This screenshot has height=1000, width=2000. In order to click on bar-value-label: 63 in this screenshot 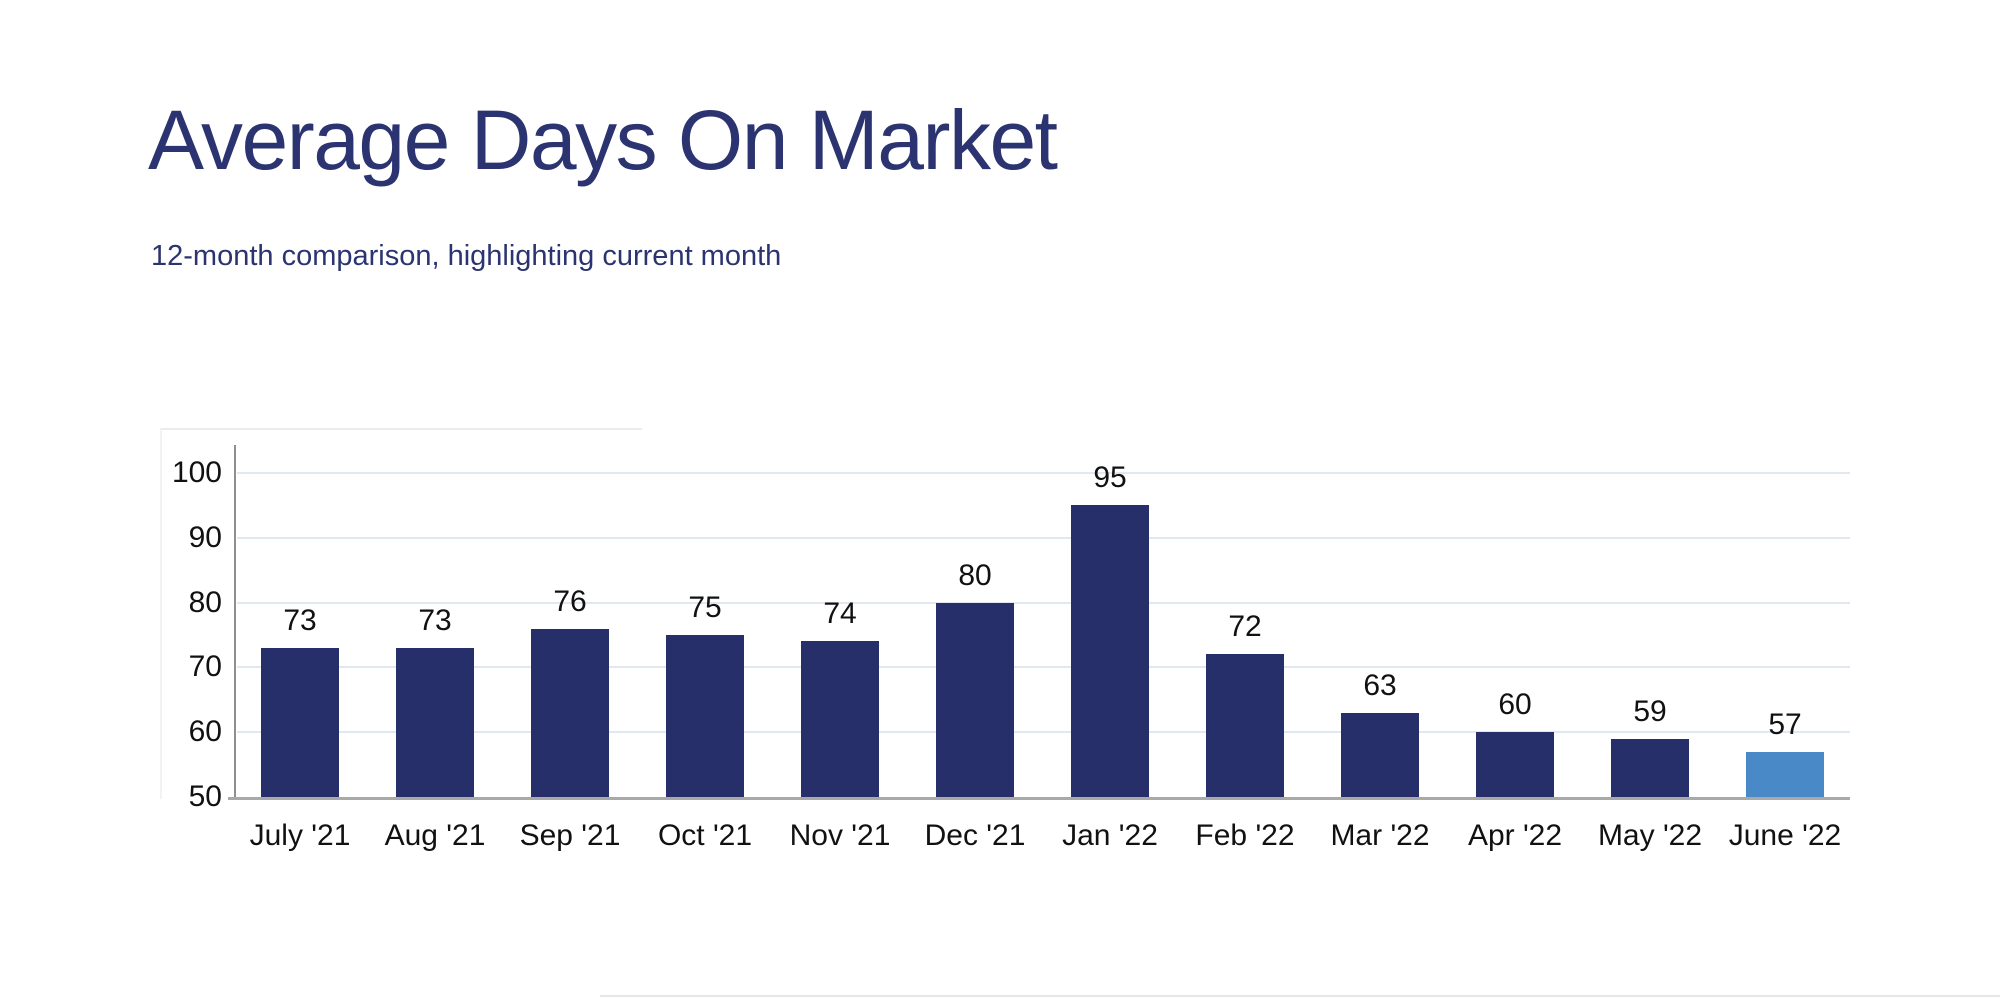, I will do `click(1380, 685)`.